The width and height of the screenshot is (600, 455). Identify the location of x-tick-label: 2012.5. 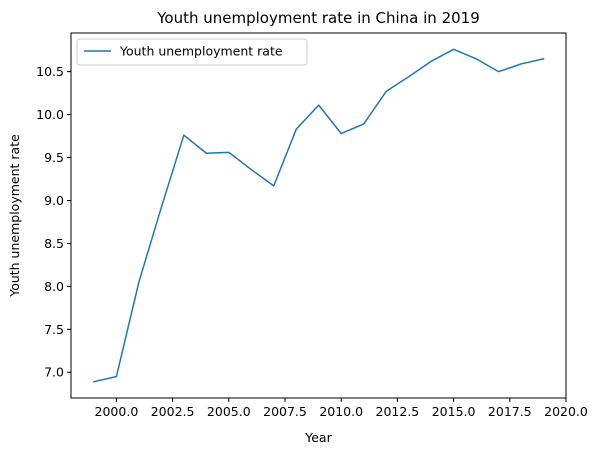
(398, 411).